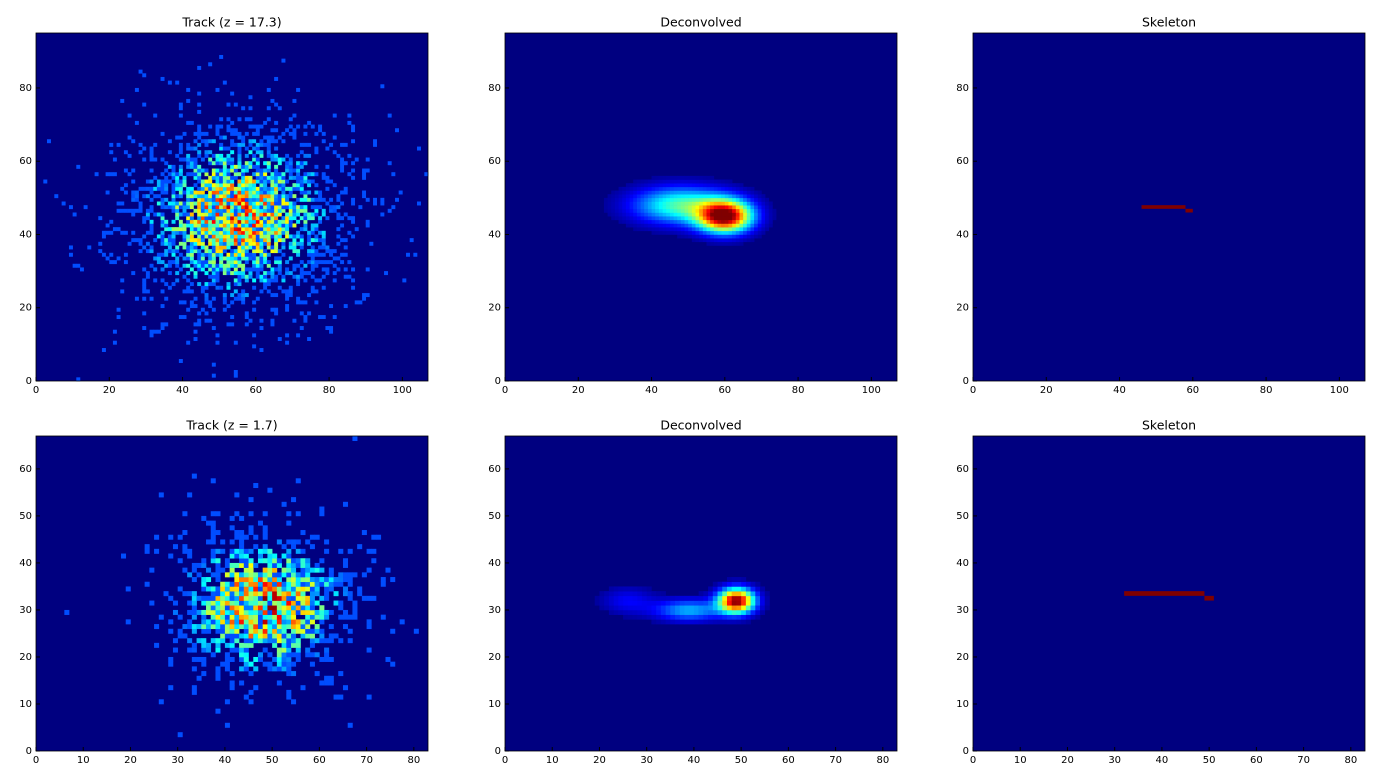  I want to click on x-tick-label: 30, so click(646, 760).